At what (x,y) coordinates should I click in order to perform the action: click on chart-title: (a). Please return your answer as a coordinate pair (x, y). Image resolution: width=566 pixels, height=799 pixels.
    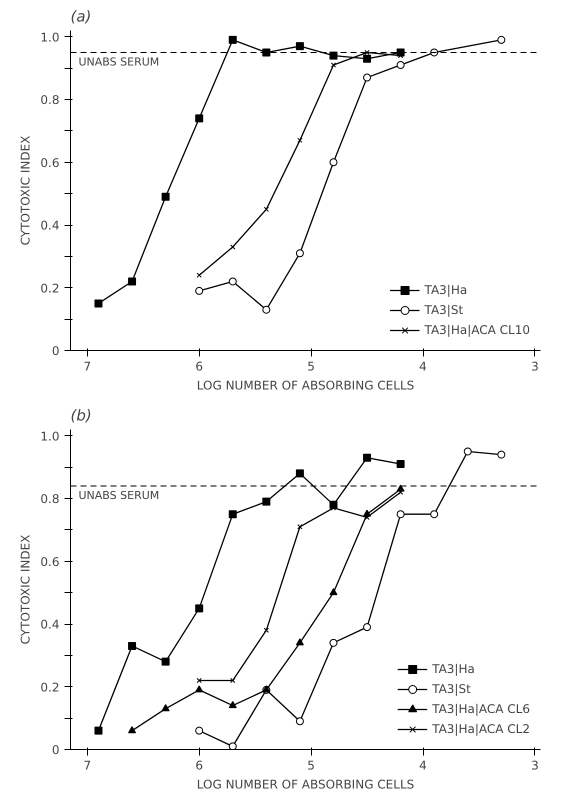
    Looking at the image, I should click on (81, 17).